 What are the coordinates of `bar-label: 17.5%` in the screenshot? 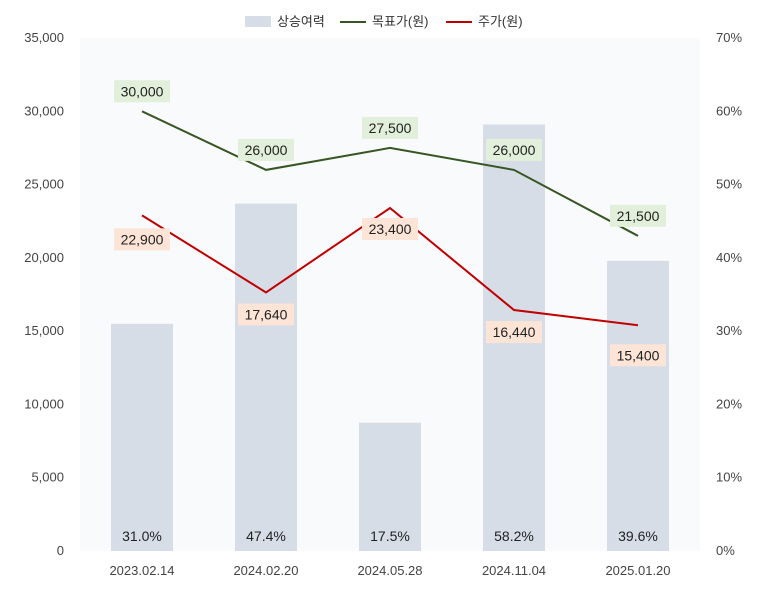 It's located at (390, 536).